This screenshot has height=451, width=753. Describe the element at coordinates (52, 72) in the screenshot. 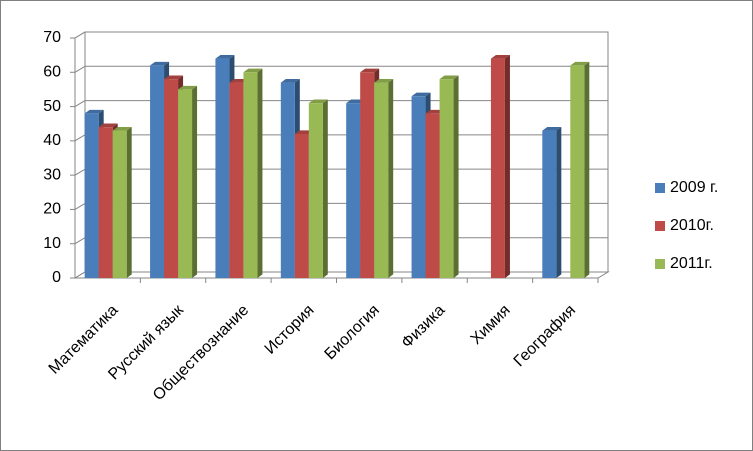

I see `y-tick-label: 60` at that location.